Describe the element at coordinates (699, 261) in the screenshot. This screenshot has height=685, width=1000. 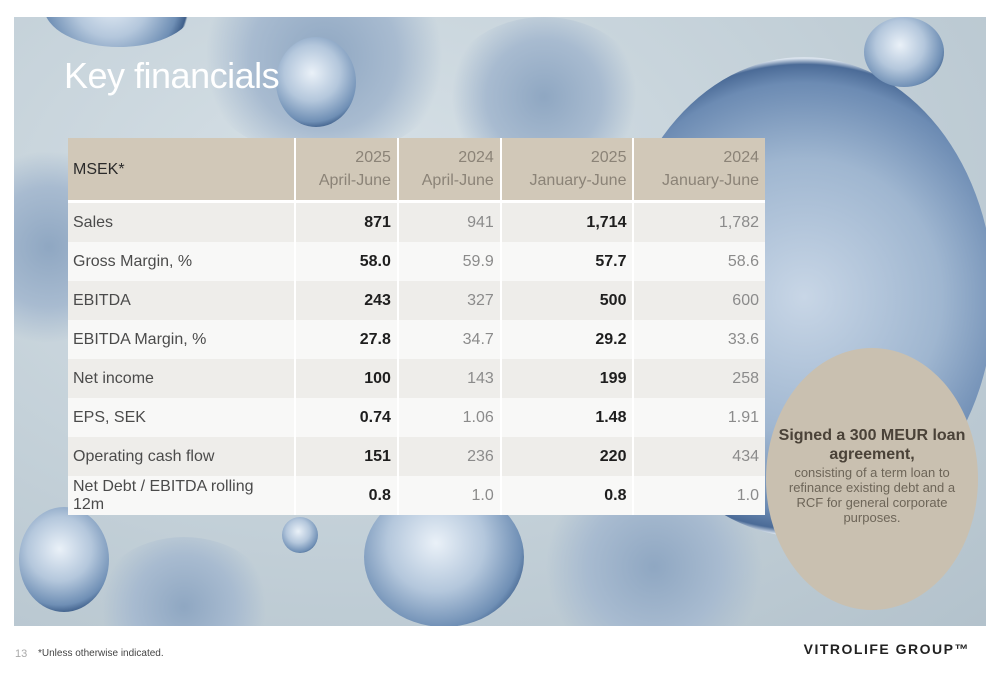
I see `cell-value: 58.6` at that location.